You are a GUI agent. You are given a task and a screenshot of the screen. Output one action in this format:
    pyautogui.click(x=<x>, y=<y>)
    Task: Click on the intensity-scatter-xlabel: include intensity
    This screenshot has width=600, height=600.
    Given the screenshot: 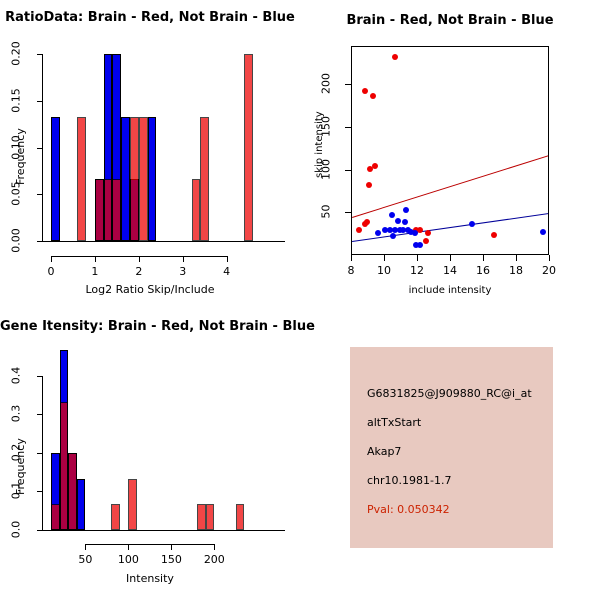 What is the action you would take?
    pyautogui.click(x=450, y=290)
    